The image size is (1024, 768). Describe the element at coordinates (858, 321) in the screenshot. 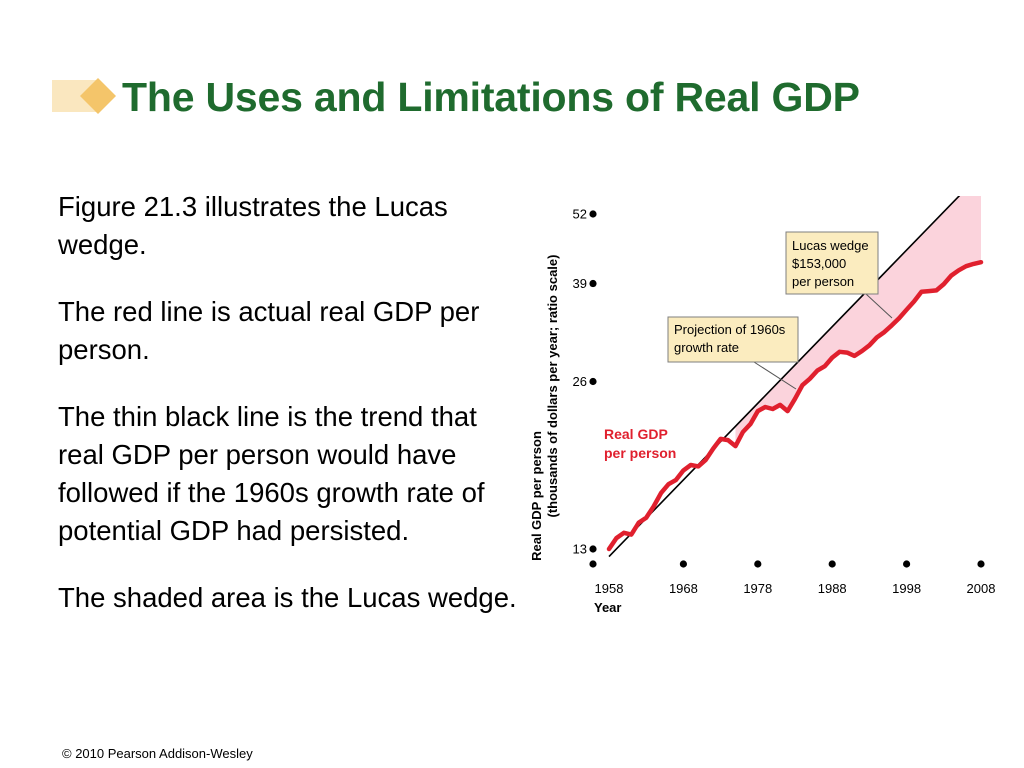

I see `lucas-wedge-area` at that location.